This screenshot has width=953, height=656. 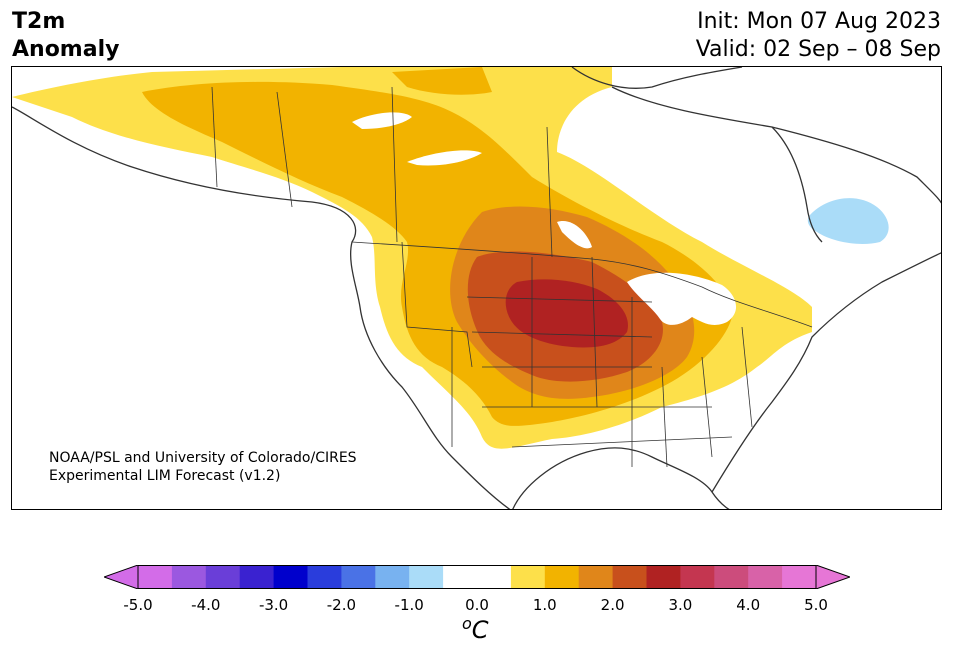 What do you see at coordinates (341, 605) in the screenshot?
I see `colorbar-tick-label: -2.0` at bounding box center [341, 605].